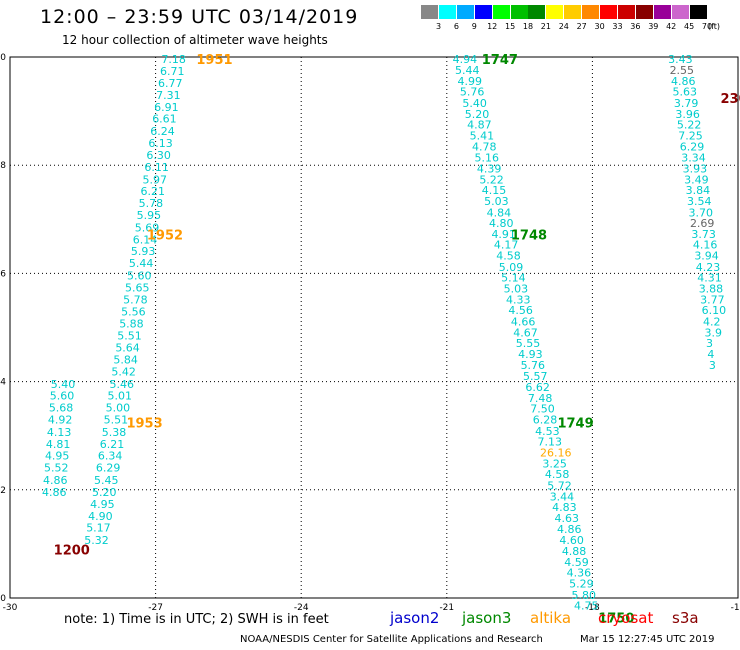  What do you see at coordinates (535, 376) in the screenshot?
I see `wave-height-value: 5.57` at bounding box center [535, 376].